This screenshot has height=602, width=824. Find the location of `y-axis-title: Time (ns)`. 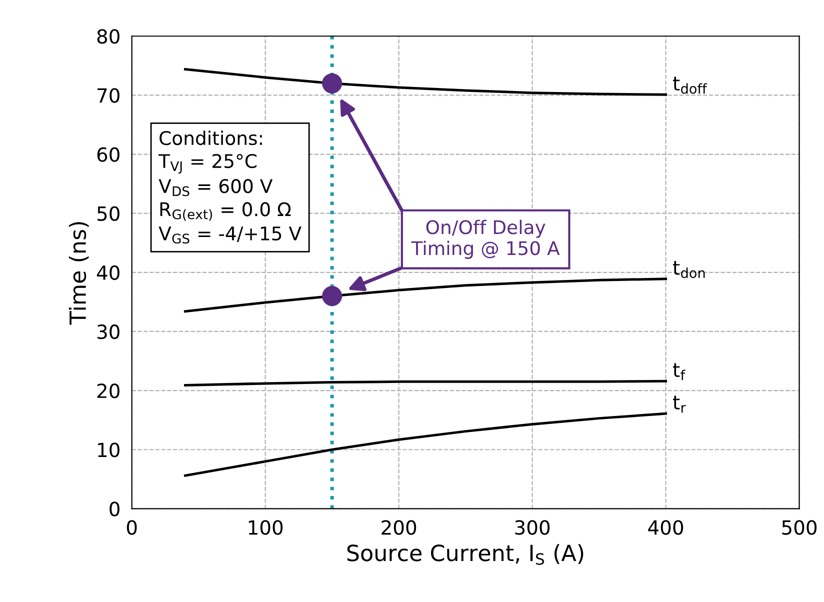

y-axis-title: Time (ns) is located at coordinates (78, 273).